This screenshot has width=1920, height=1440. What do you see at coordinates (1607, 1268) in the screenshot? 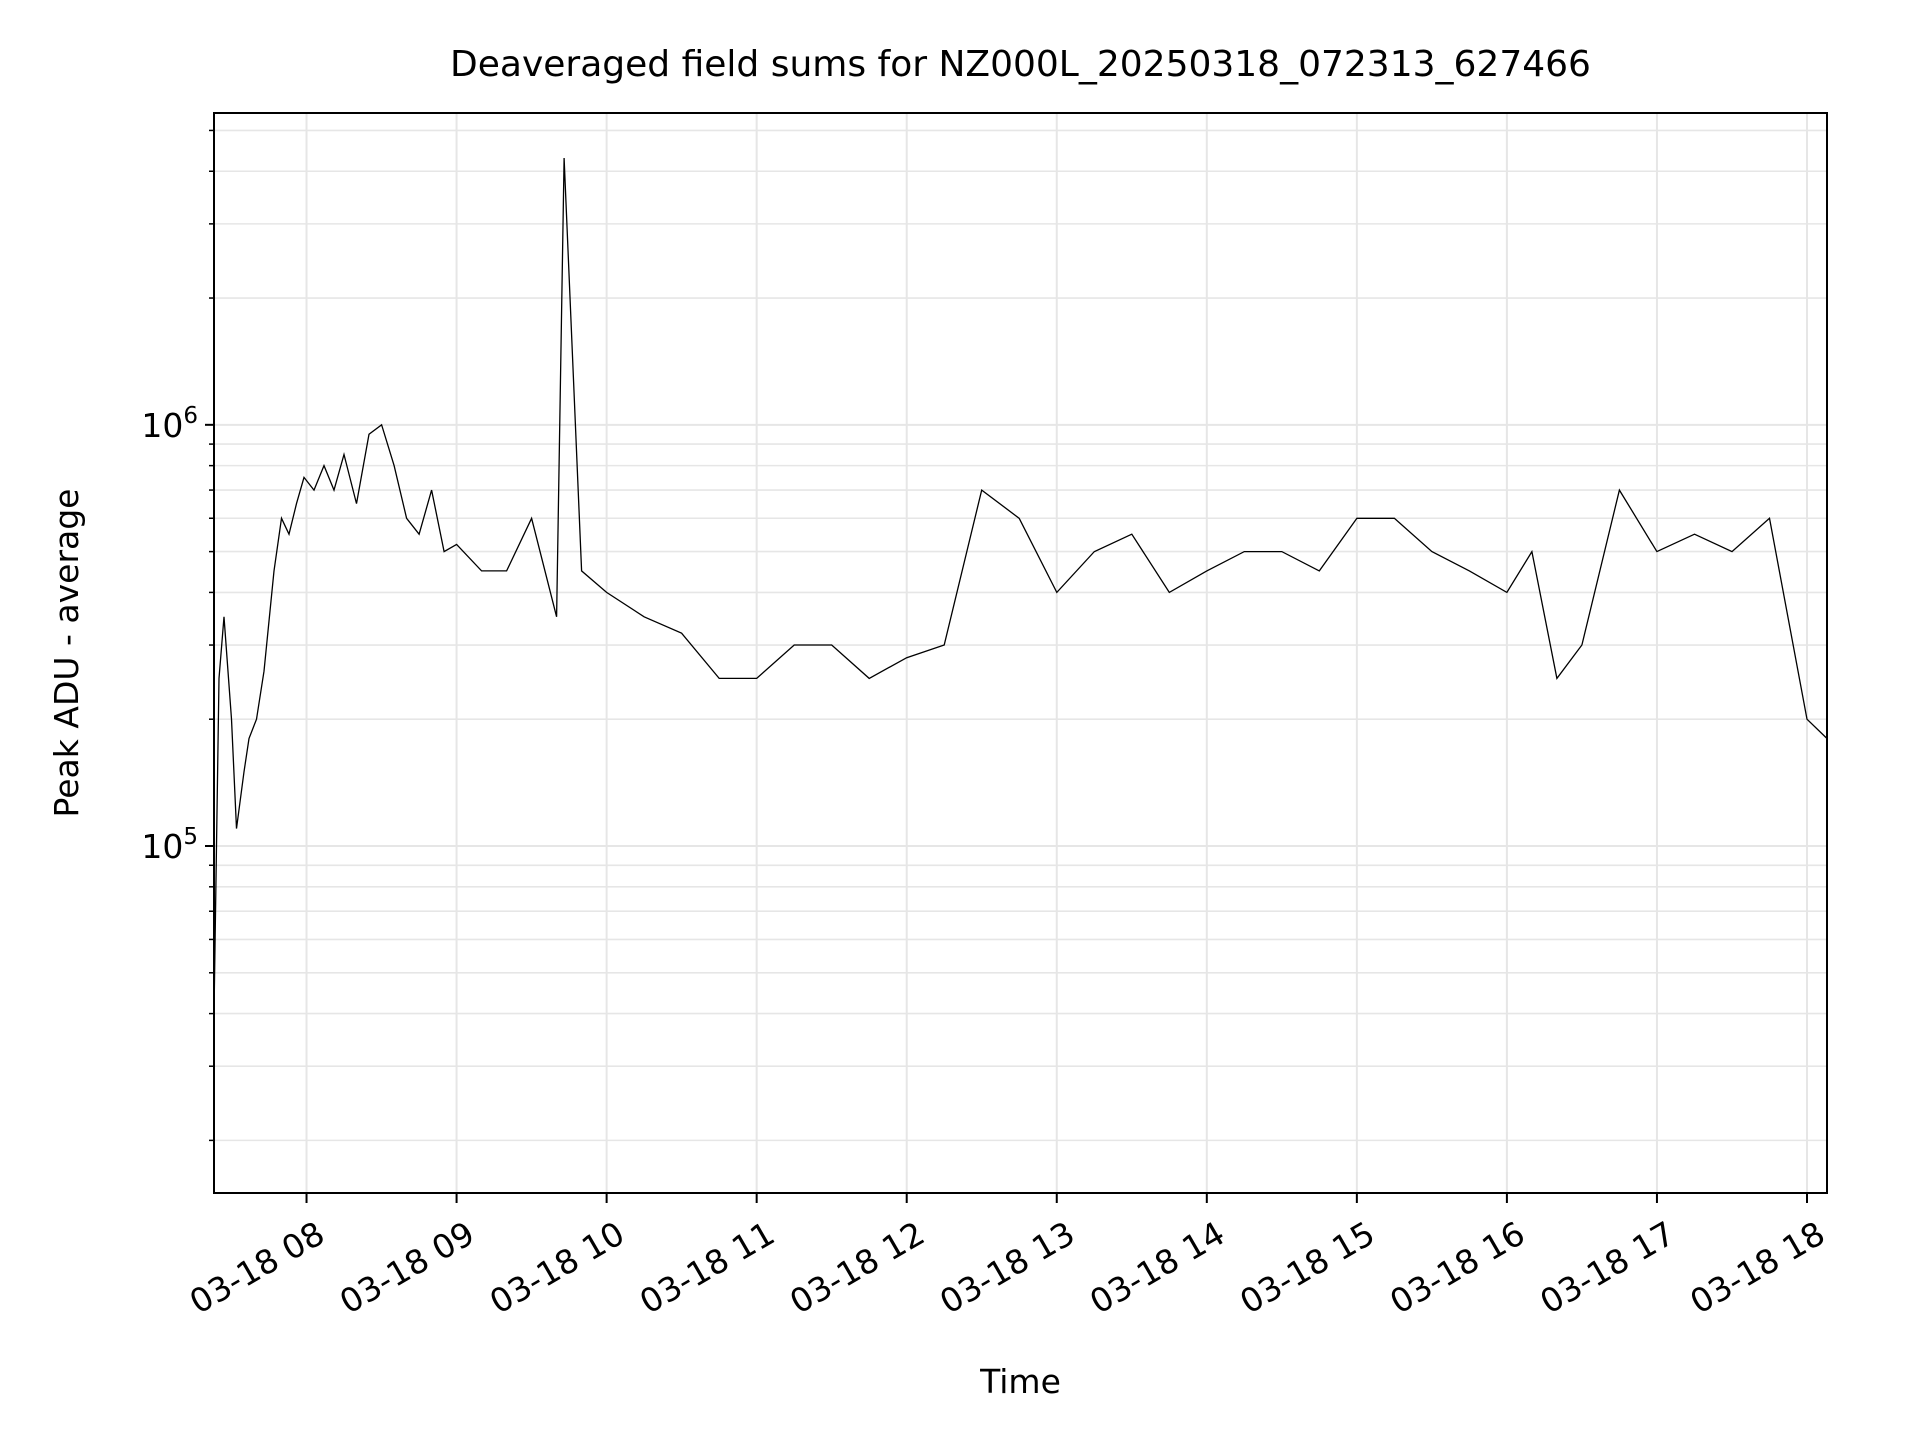
I see `x-tick-label: 03-18 17` at bounding box center [1607, 1268].